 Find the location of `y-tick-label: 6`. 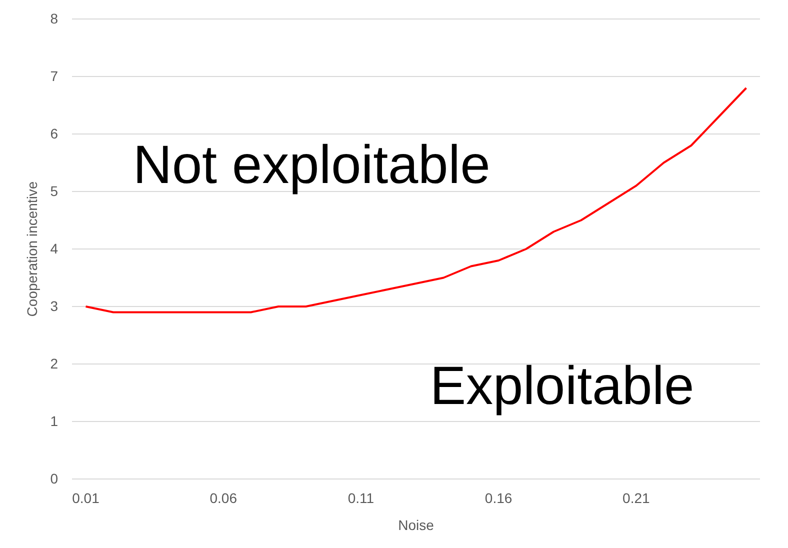

y-tick-label: 6 is located at coordinates (54, 133).